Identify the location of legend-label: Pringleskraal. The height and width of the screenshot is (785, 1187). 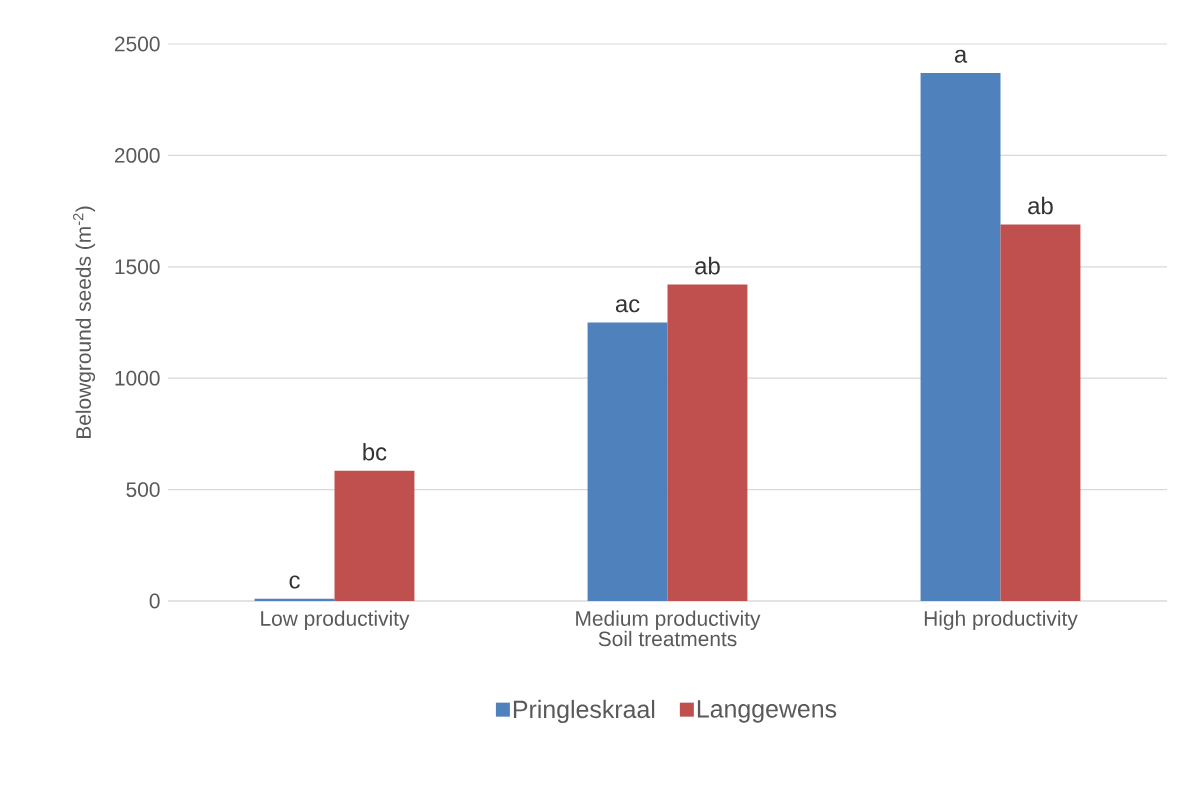
(584, 711).